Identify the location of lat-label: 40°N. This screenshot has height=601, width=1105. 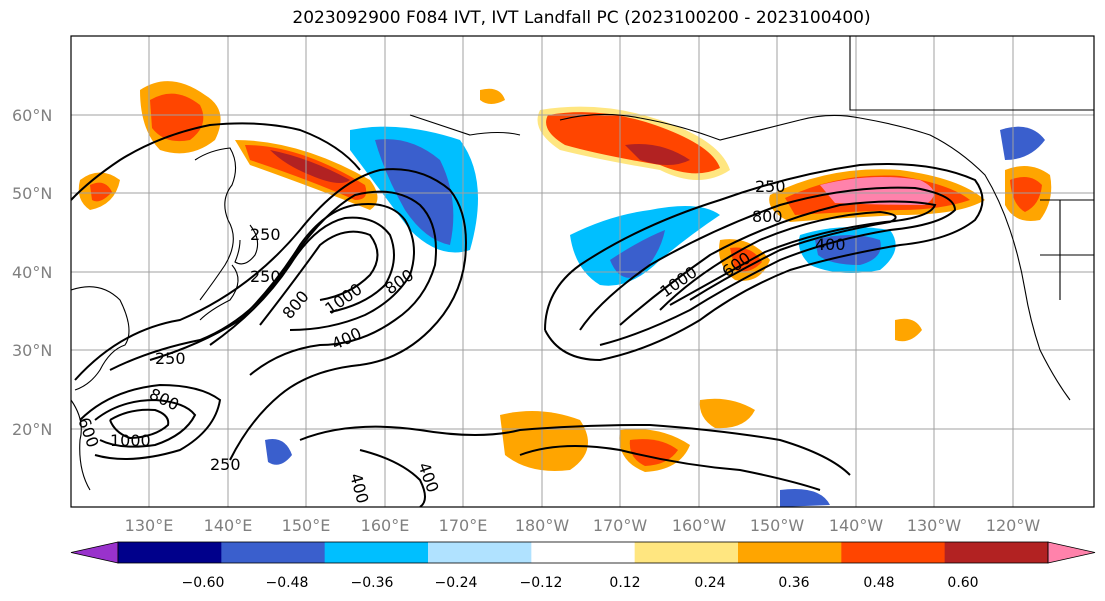
(32, 272).